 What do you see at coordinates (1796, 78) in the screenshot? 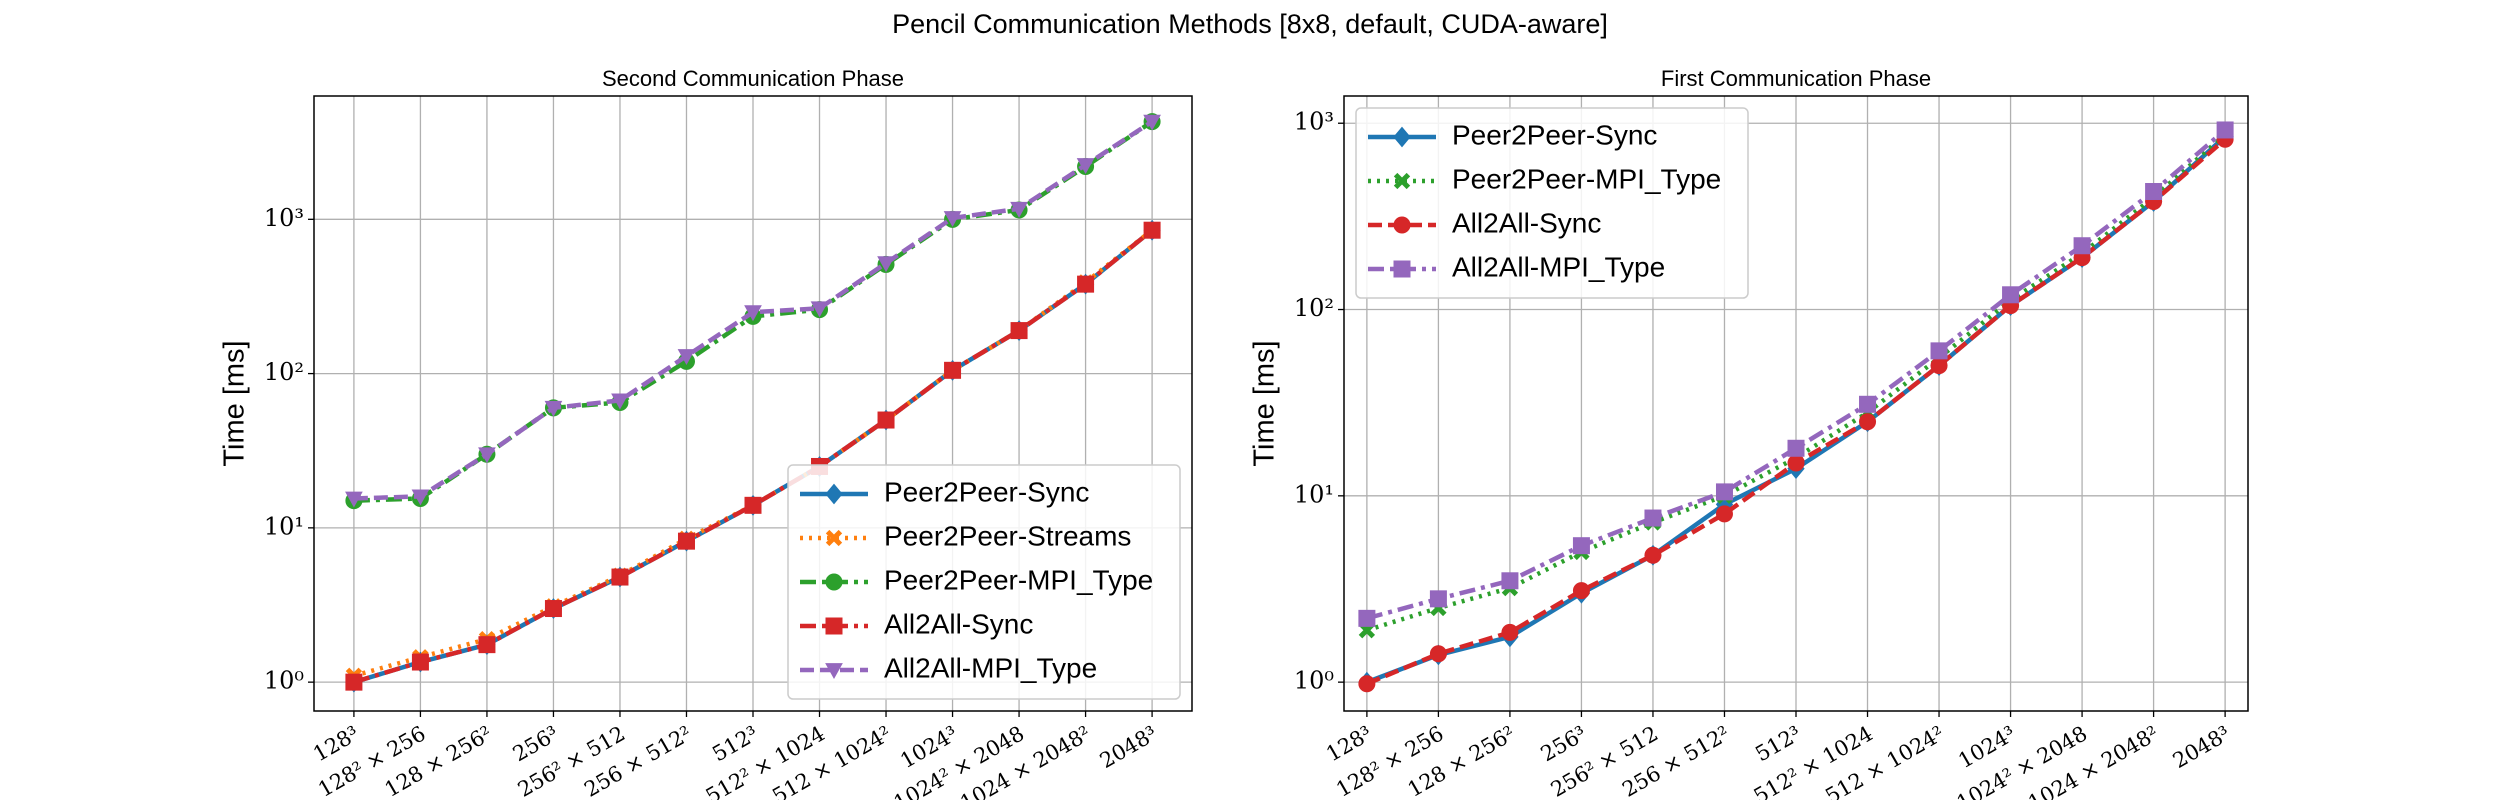
I see `chart-title: First Communication Phase` at bounding box center [1796, 78].